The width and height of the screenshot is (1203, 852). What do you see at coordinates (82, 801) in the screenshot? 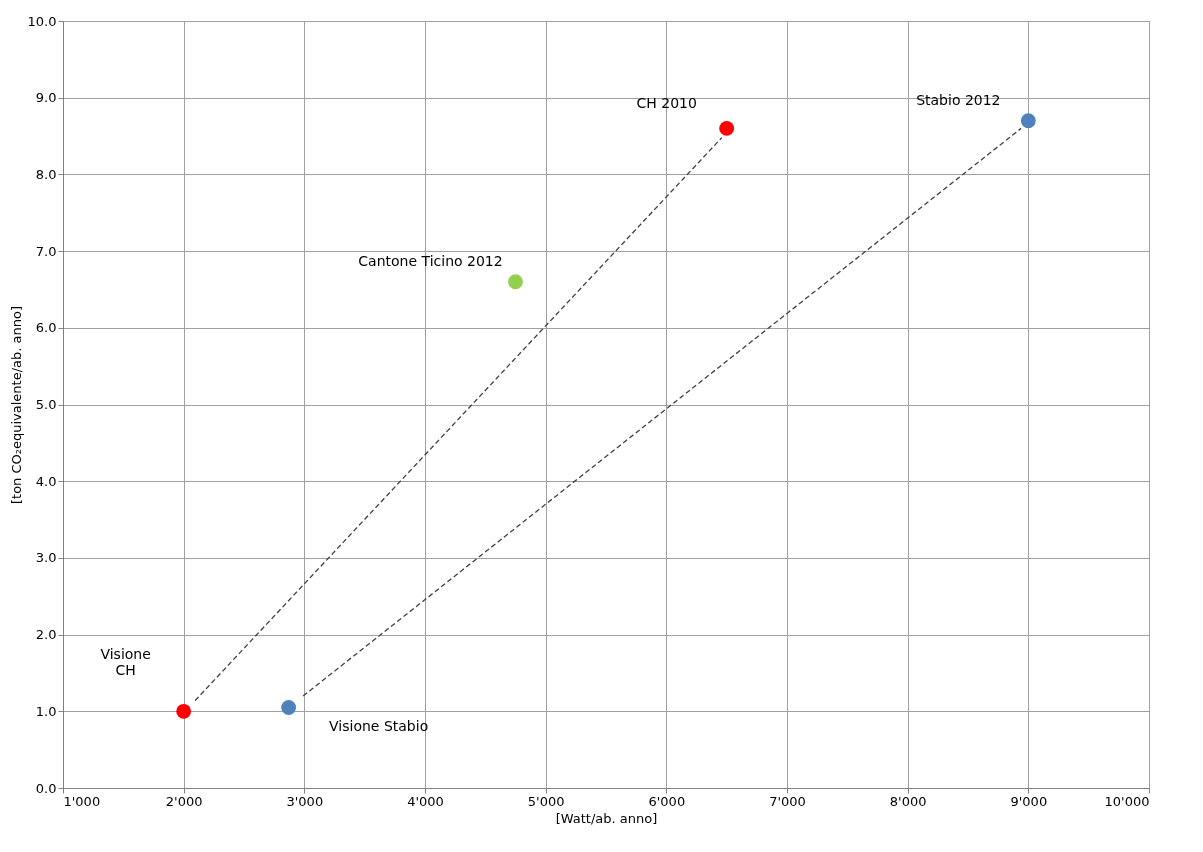
I see `x-tick-label: 1'000` at bounding box center [82, 801].